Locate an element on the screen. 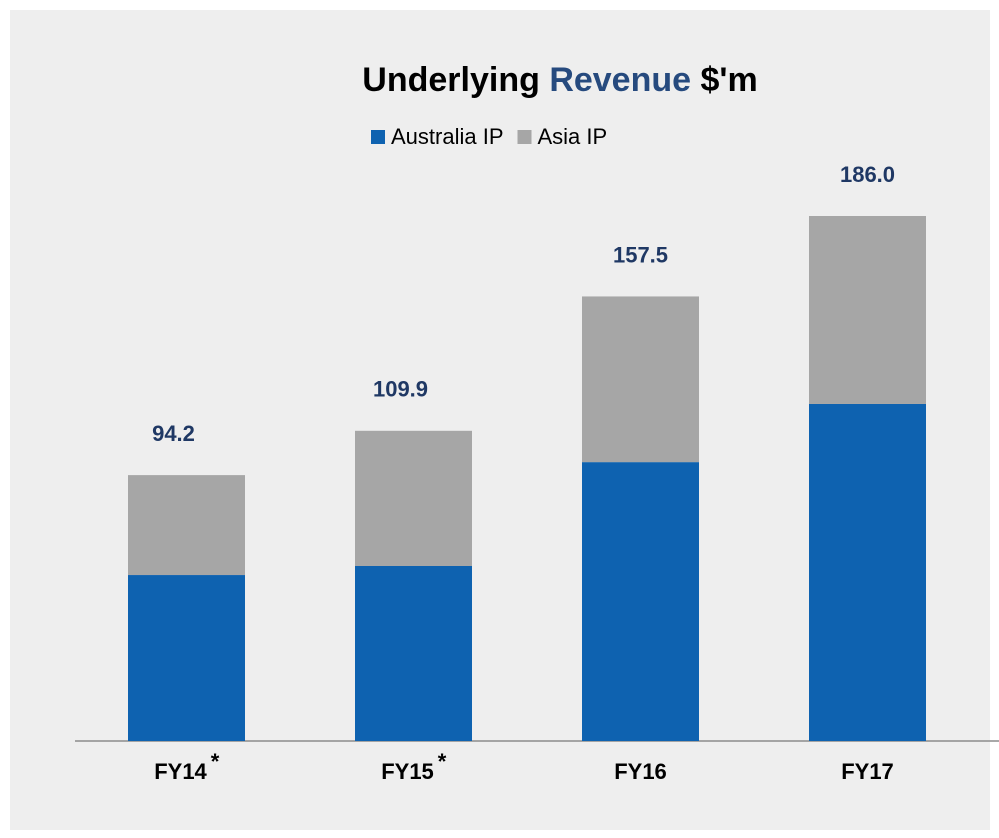  total-label: 186.0 is located at coordinates (867, 174).